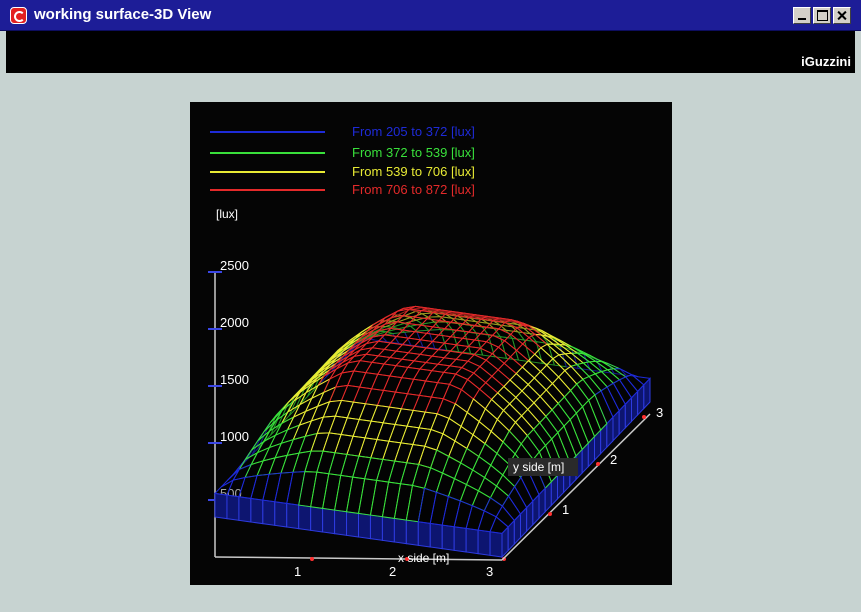 The width and height of the screenshot is (861, 612). What do you see at coordinates (423, 558) in the screenshot?
I see `x-axis-label: x side [m]` at bounding box center [423, 558].